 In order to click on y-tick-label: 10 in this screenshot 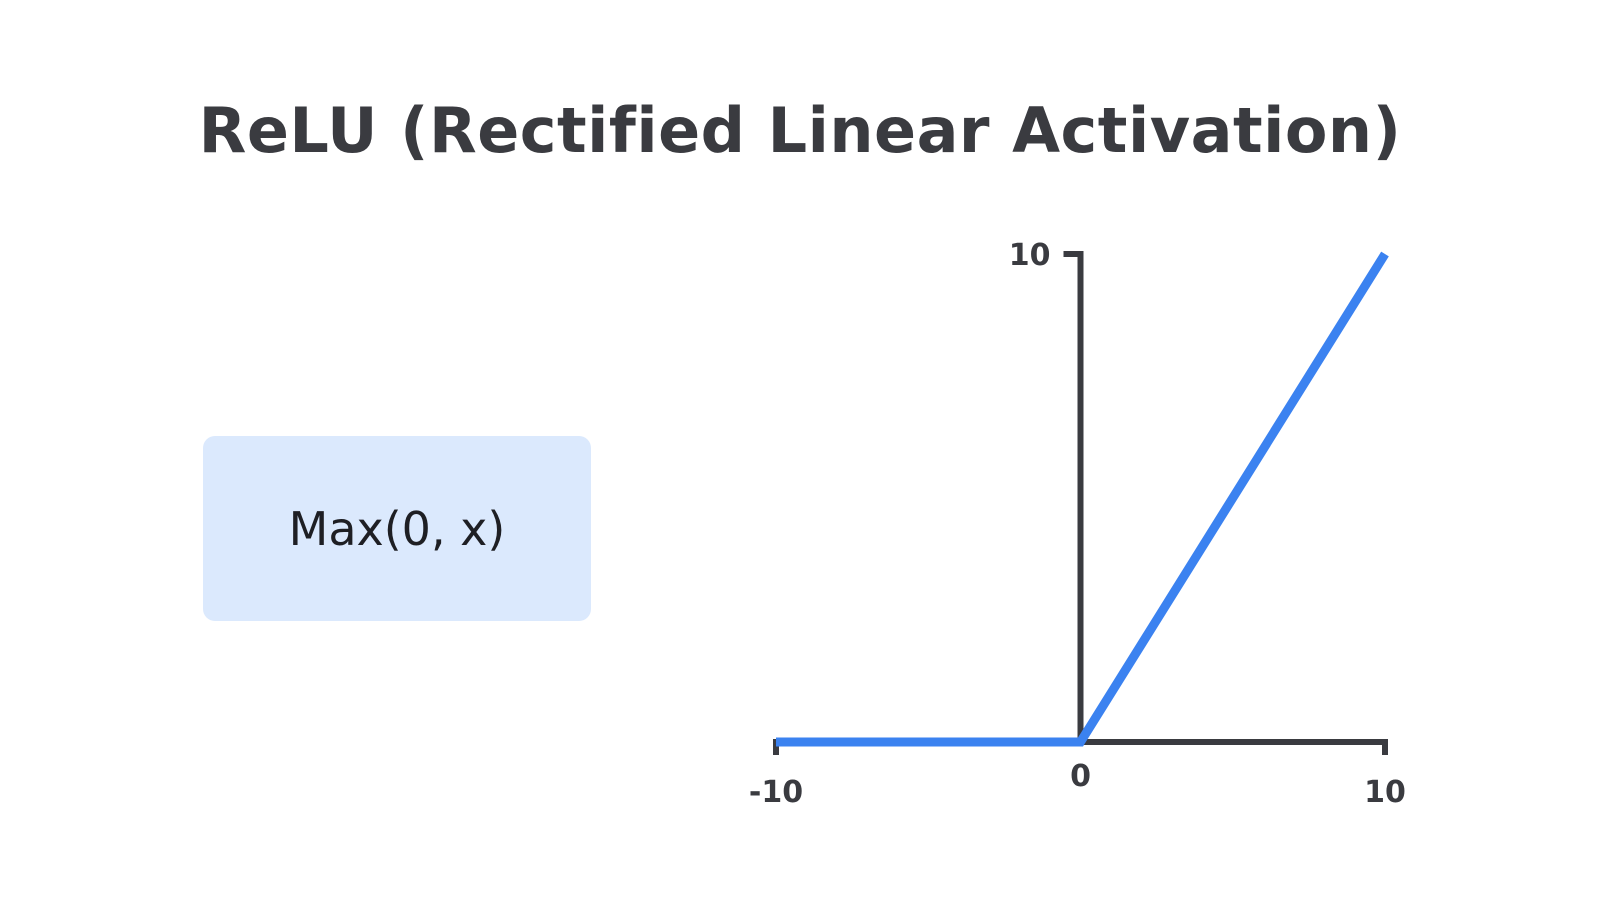, I will do `click(1030, 255)`.